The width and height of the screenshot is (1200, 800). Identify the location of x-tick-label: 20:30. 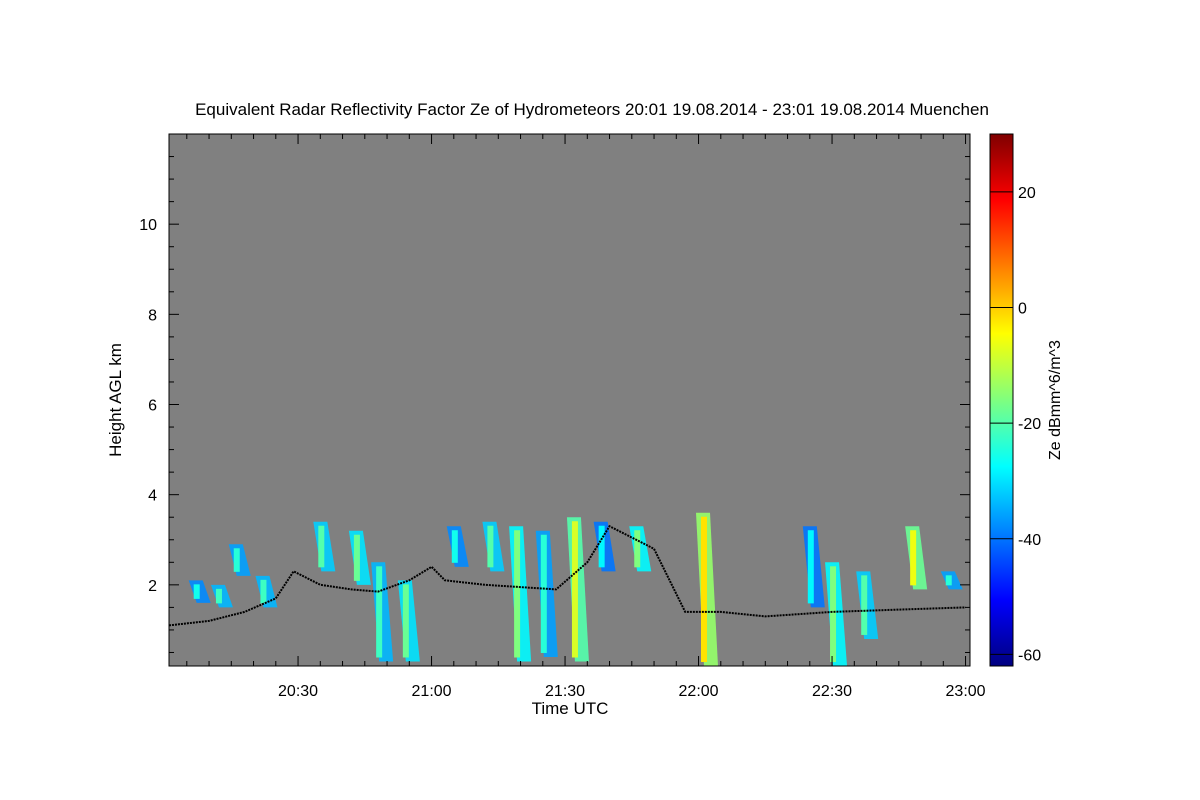
(298, 691).